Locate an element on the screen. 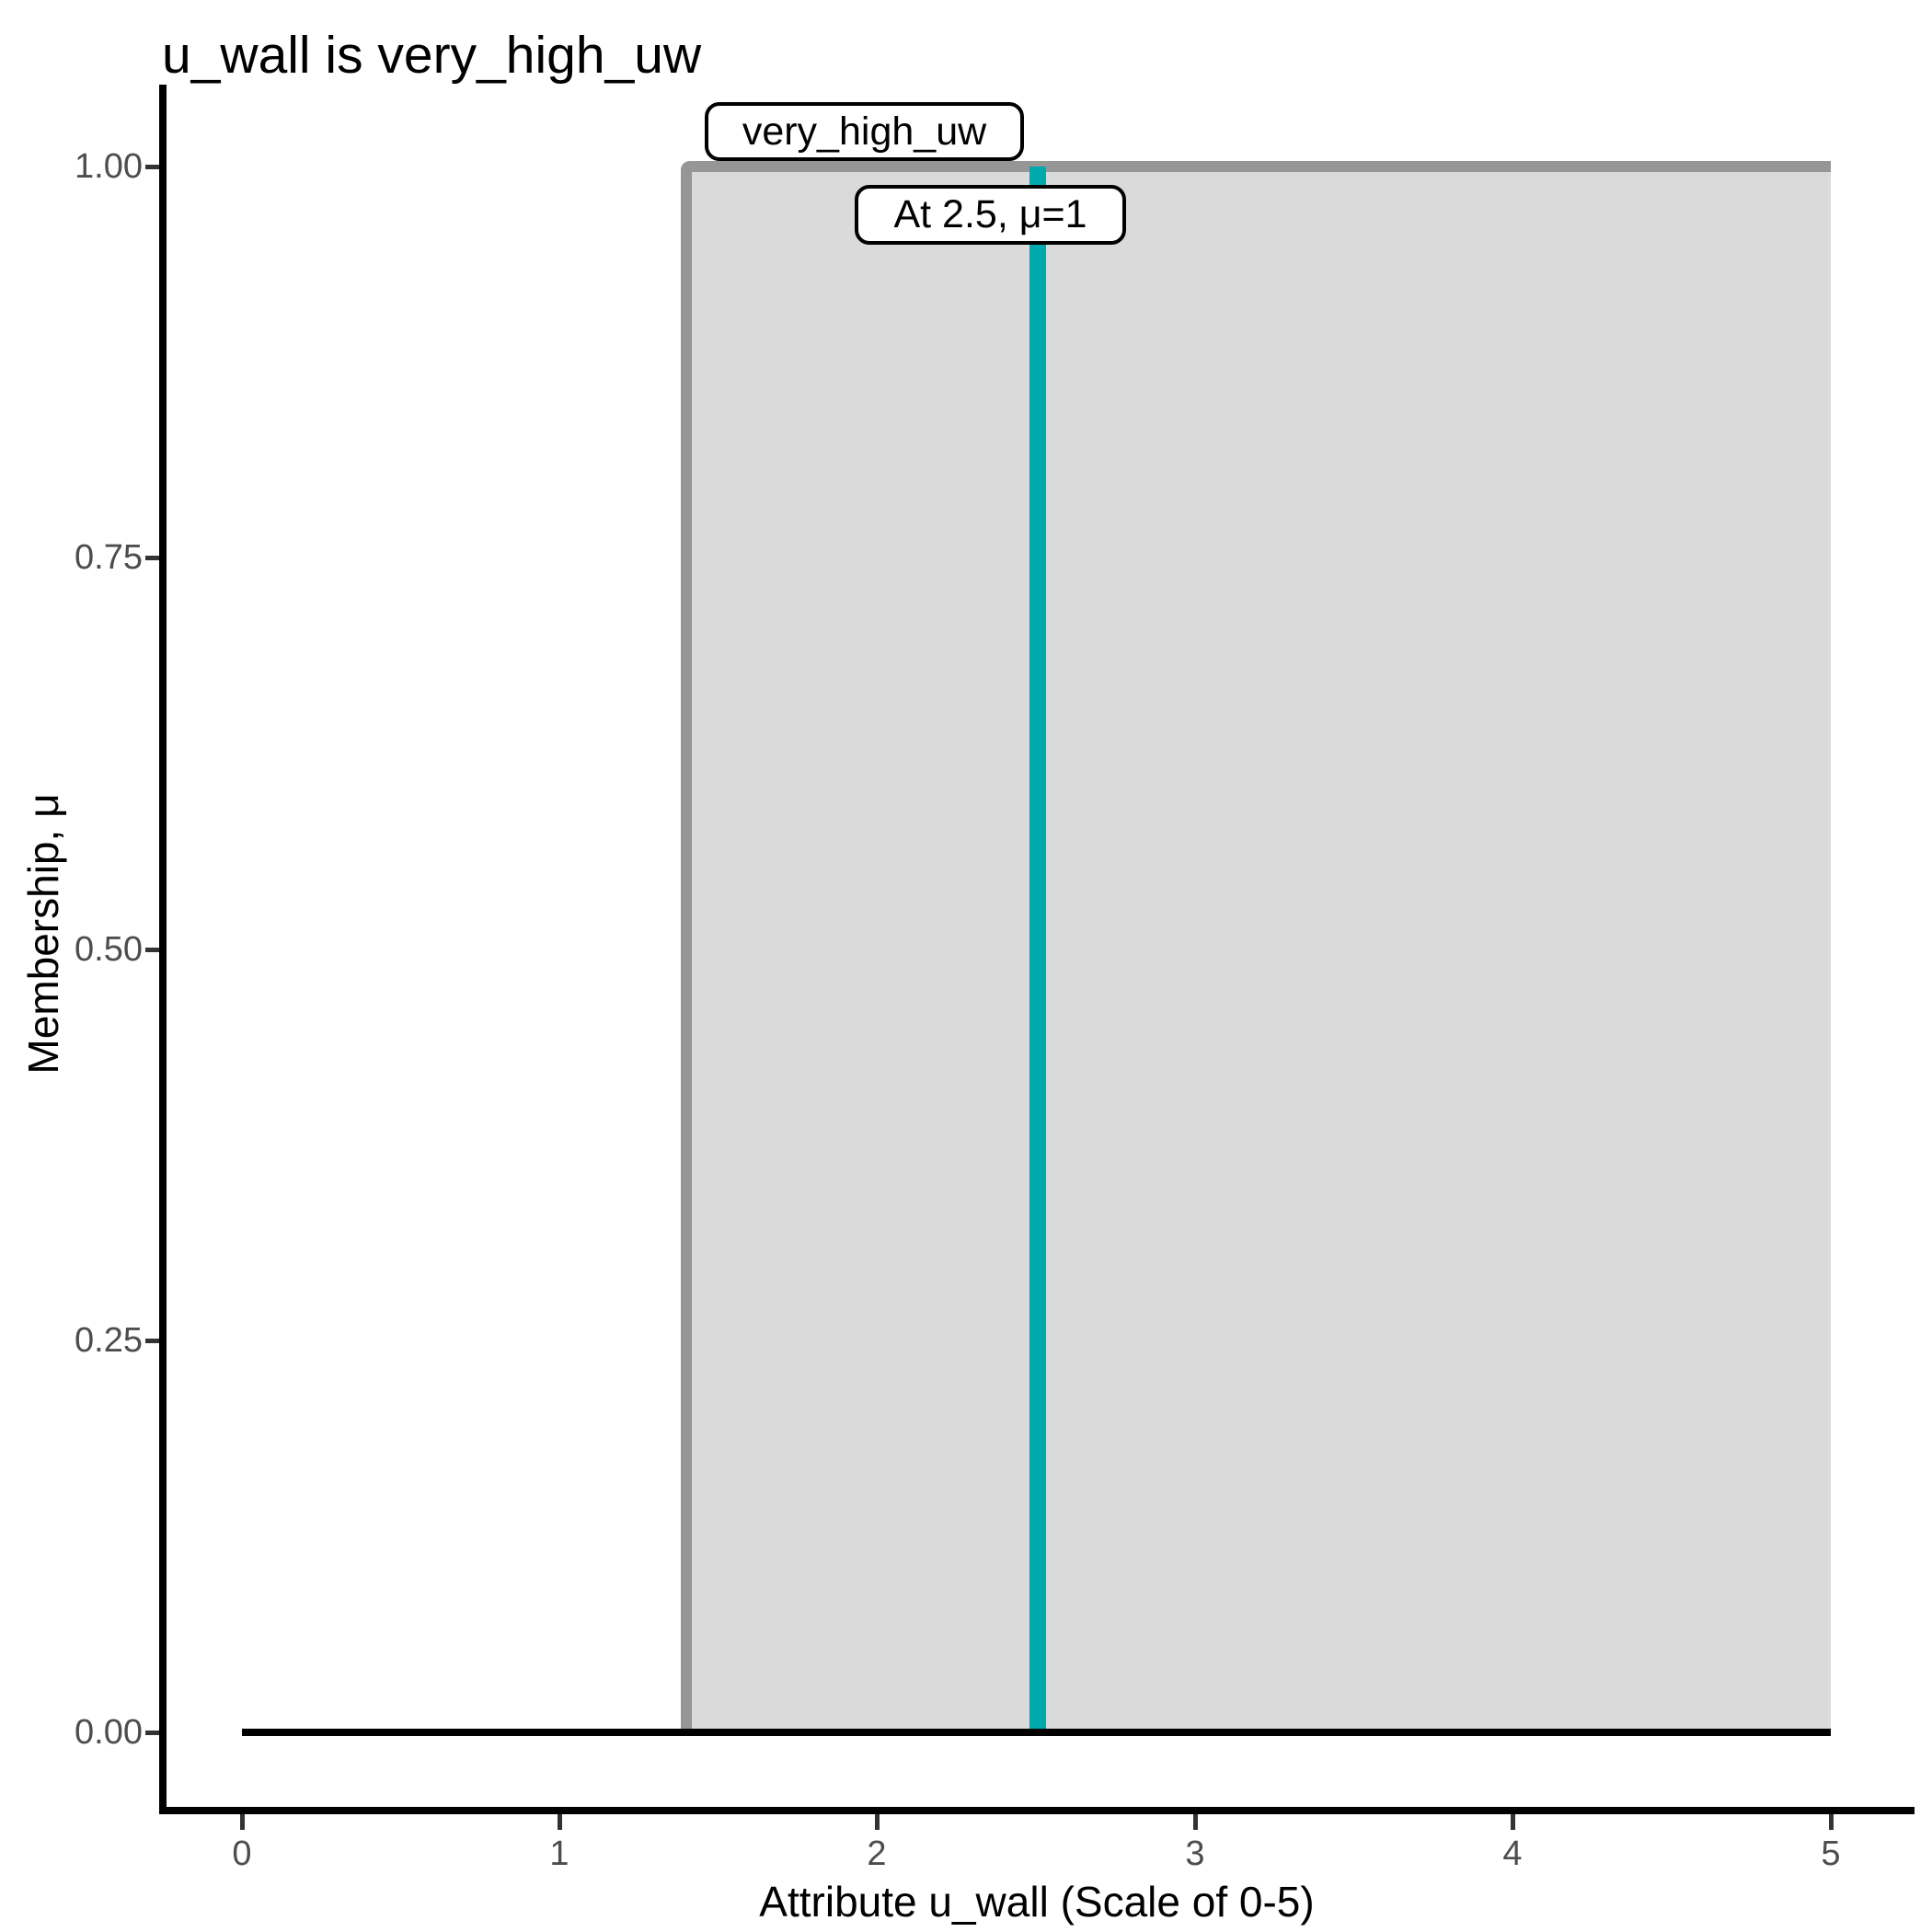 The width and height of the screenshot is (1932, 1932). y-tick-mark-0.25 is located at coordinates (152, 1341).